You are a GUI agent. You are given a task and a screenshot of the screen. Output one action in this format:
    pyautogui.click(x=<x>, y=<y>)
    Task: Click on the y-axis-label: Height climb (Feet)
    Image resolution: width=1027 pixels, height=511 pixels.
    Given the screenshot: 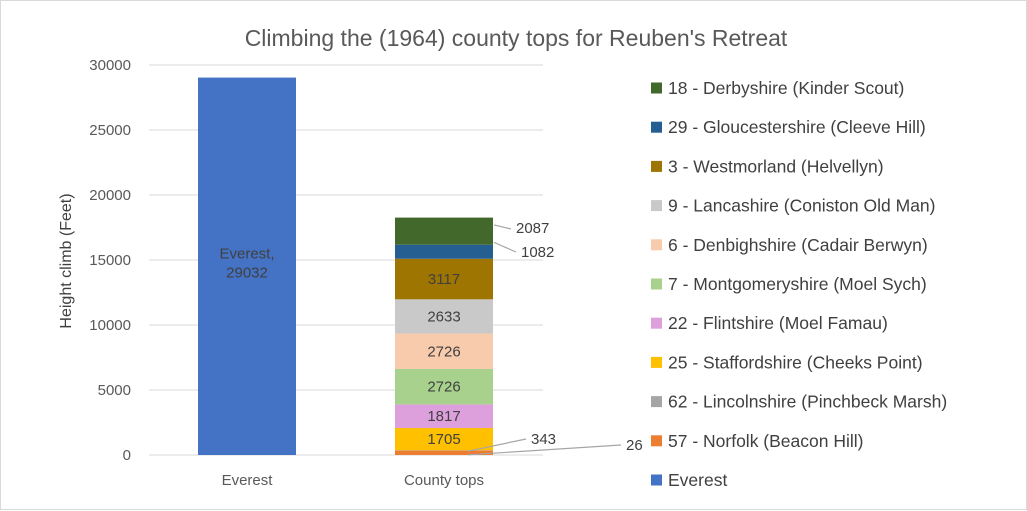 What is the action you would take?
    pyautogui.click(x=66, y=260)
    